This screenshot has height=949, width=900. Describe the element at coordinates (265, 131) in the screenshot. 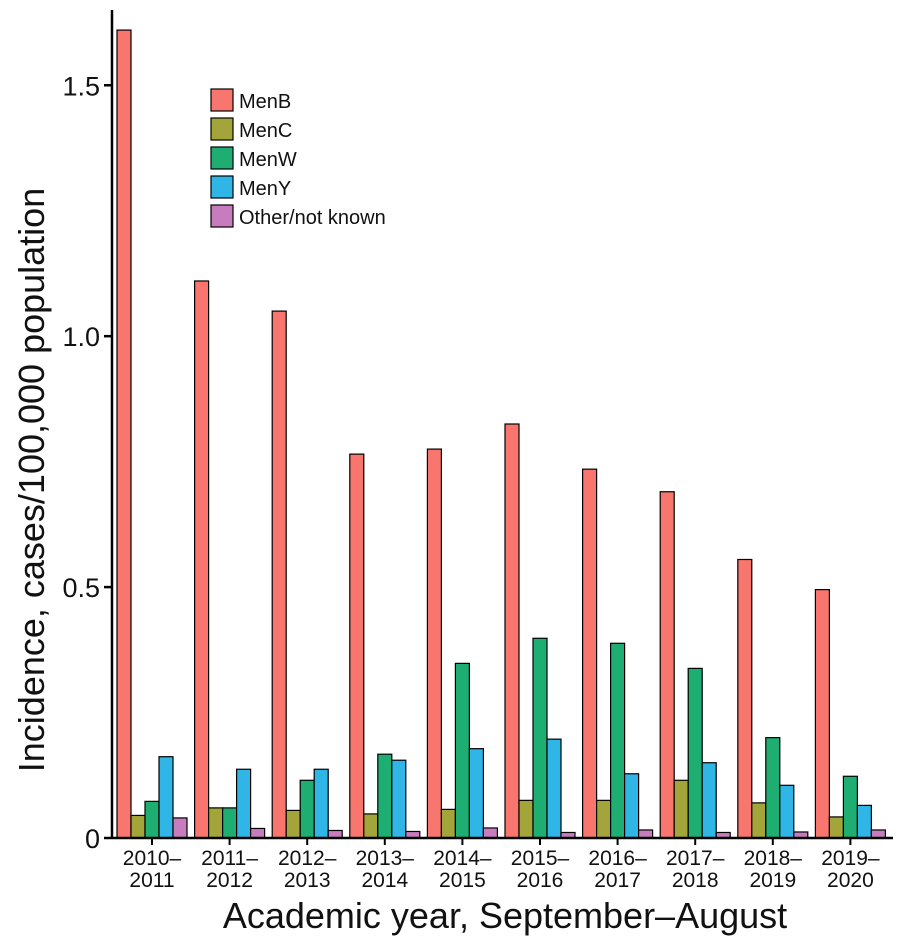

I see `legend-label: MenC` at that location.